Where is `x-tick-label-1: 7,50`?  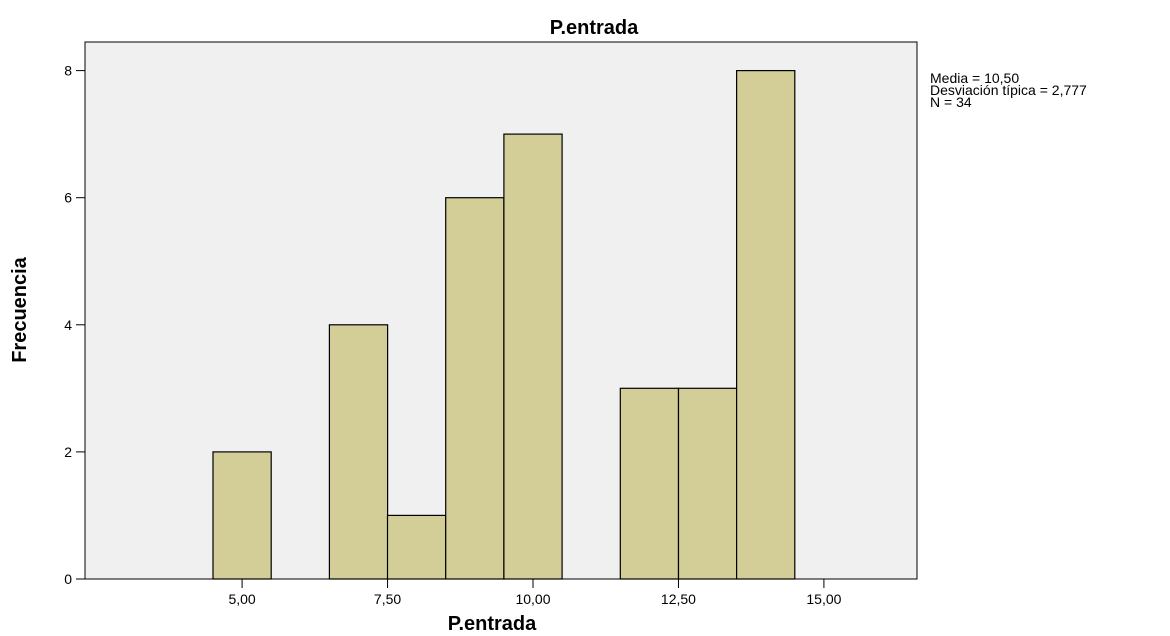 x-tick-label-1: 7,50 is located at coordinates (387, 599).